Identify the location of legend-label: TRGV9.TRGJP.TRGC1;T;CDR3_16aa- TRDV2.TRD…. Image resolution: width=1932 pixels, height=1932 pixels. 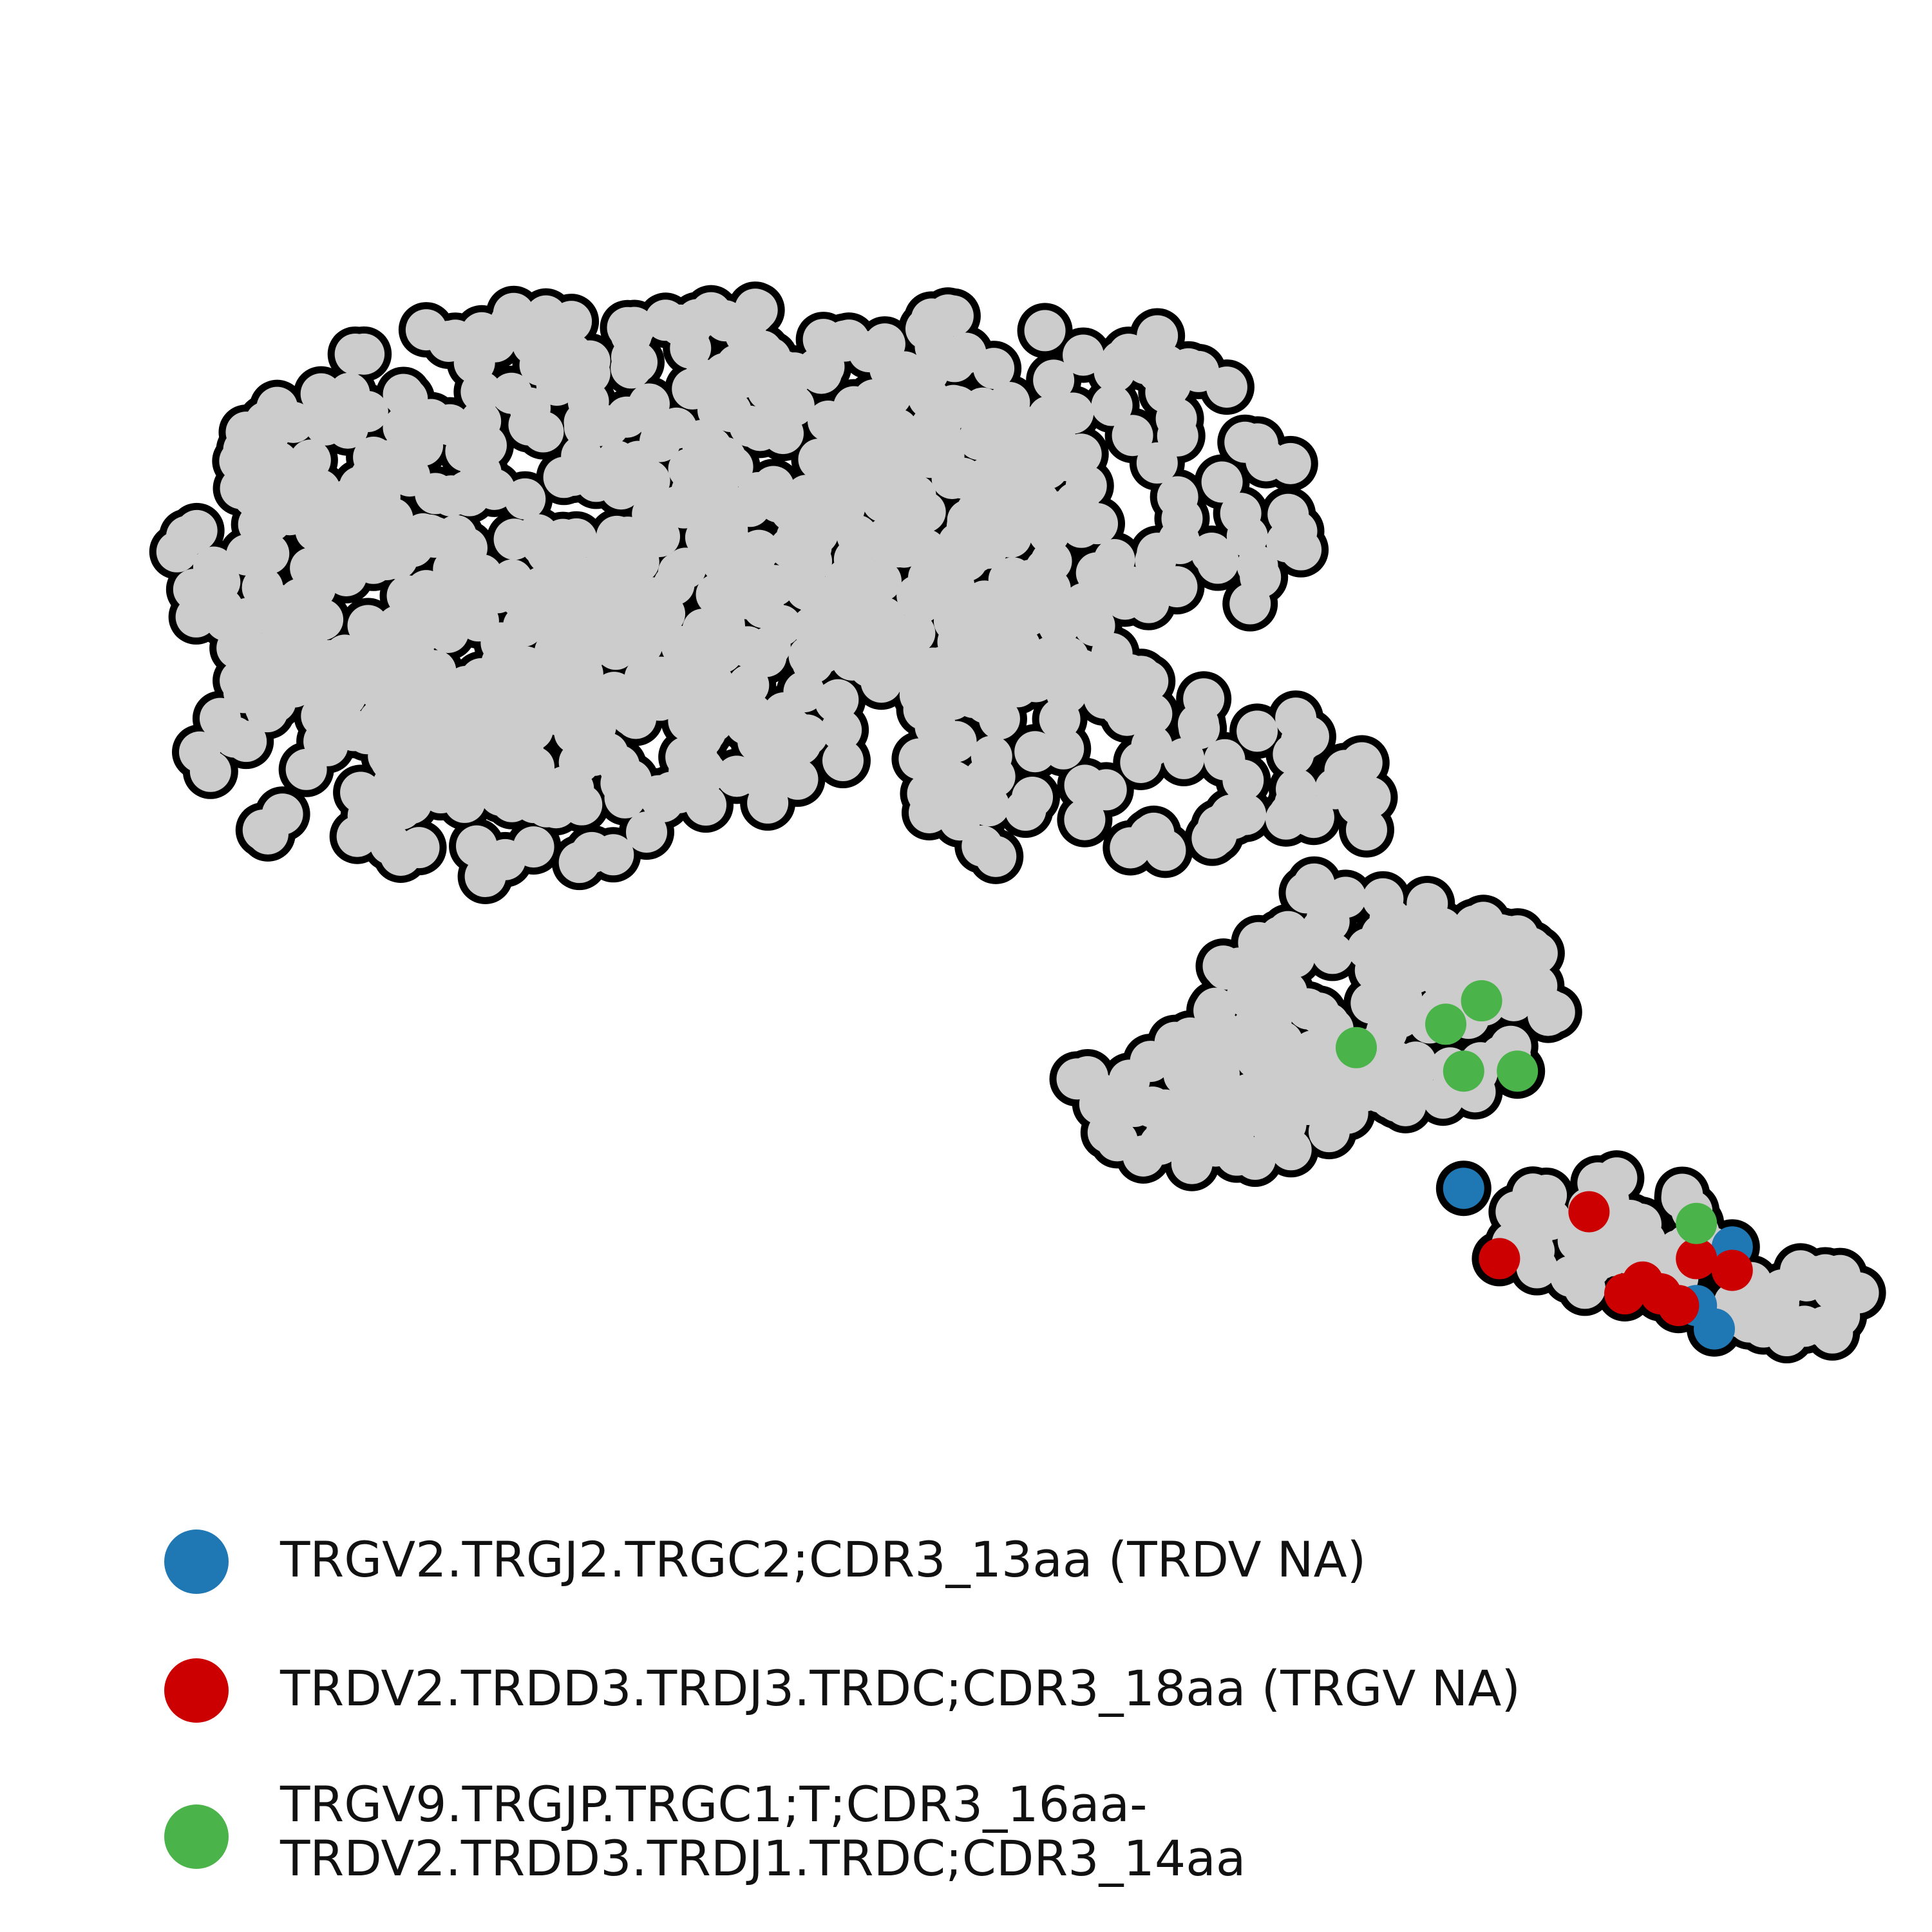
(763, 1832).